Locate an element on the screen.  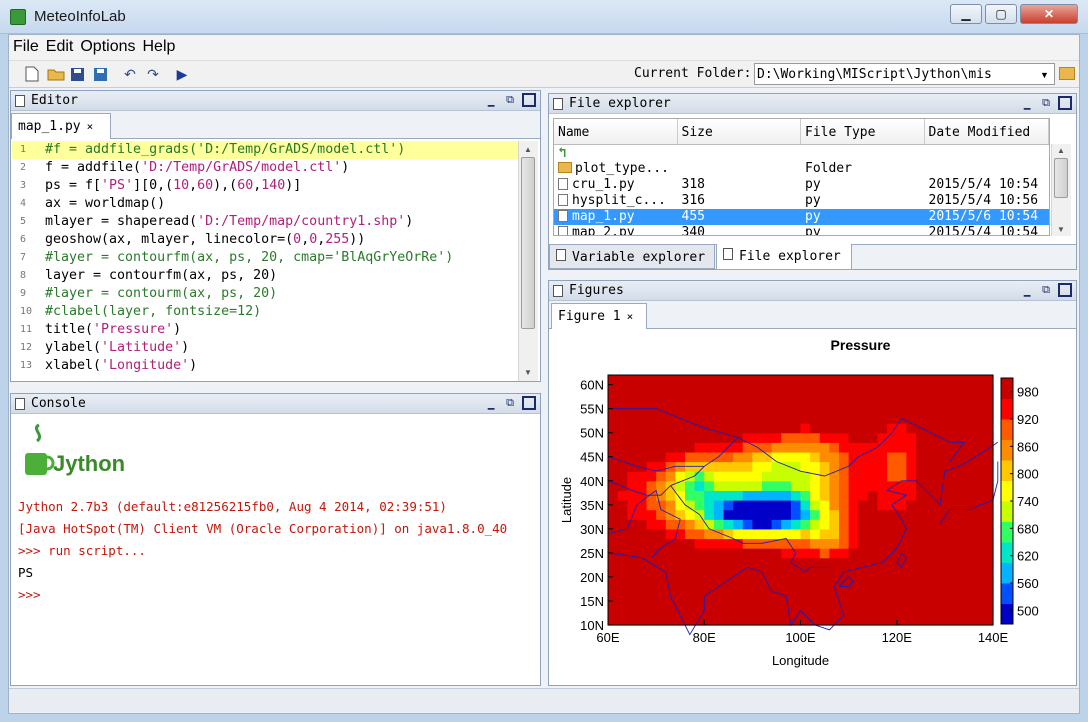
code-line: 8 layer = contourfm(ax, ps, 20) is located at coordinates (265, 276).